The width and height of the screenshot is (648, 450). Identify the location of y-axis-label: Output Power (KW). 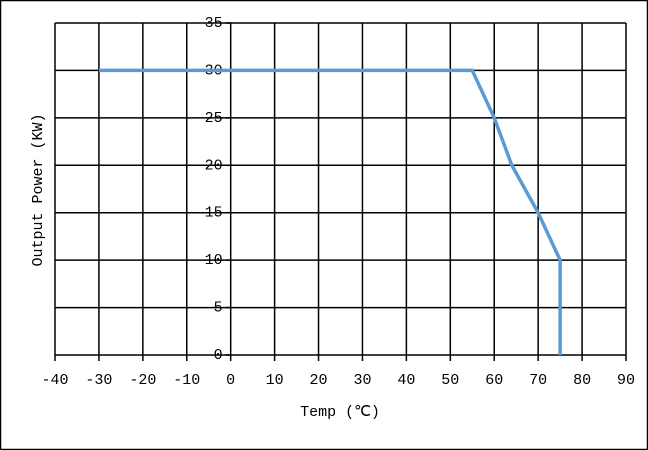
(38, 189).